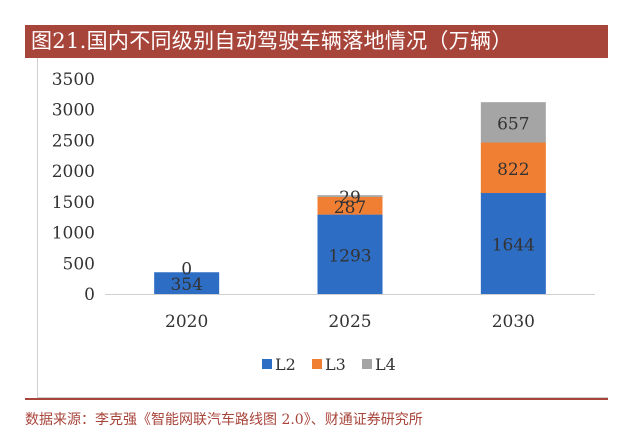  I want to click on data-label-l2-2030: 1644, so click(513, 246).